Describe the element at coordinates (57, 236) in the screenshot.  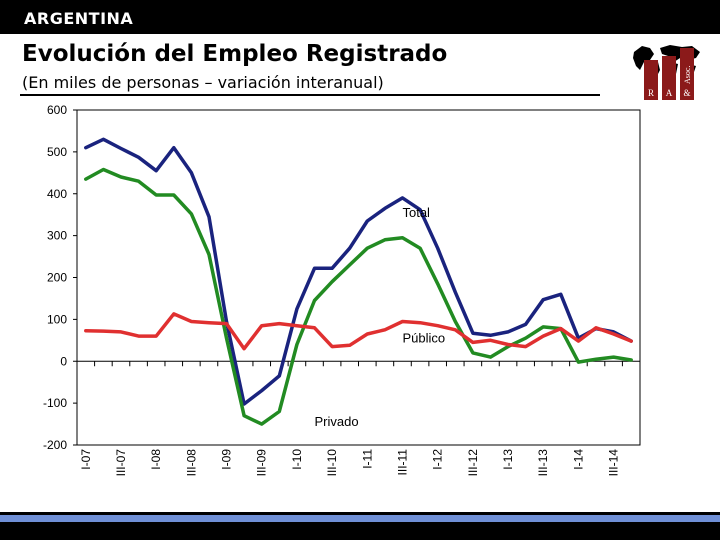
I see `y-tick-label: 300` at that location.